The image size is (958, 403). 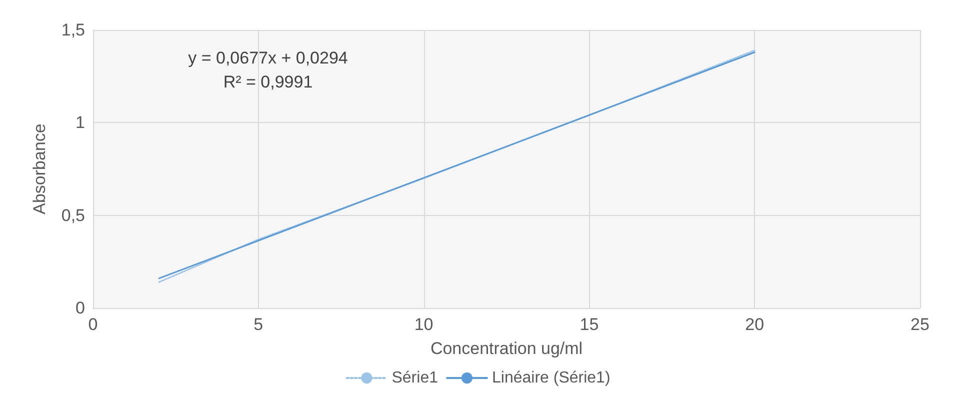 What do you see at coordinates (80, 122) in the screenshot?
I see `y-tick-label: 1` at bounding box center [80, 122].